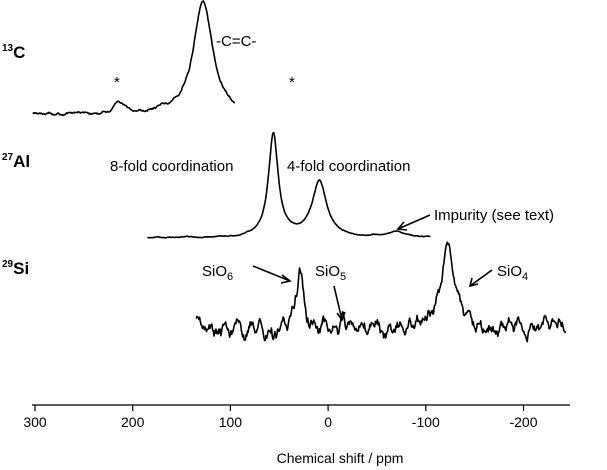 This screenshot has height=470, width=607. What do you see at coordinates (171, 166) in the screenshot?
I see `peak-label-8-fold: 8-fold coordination` at bounding box center [171, 166].